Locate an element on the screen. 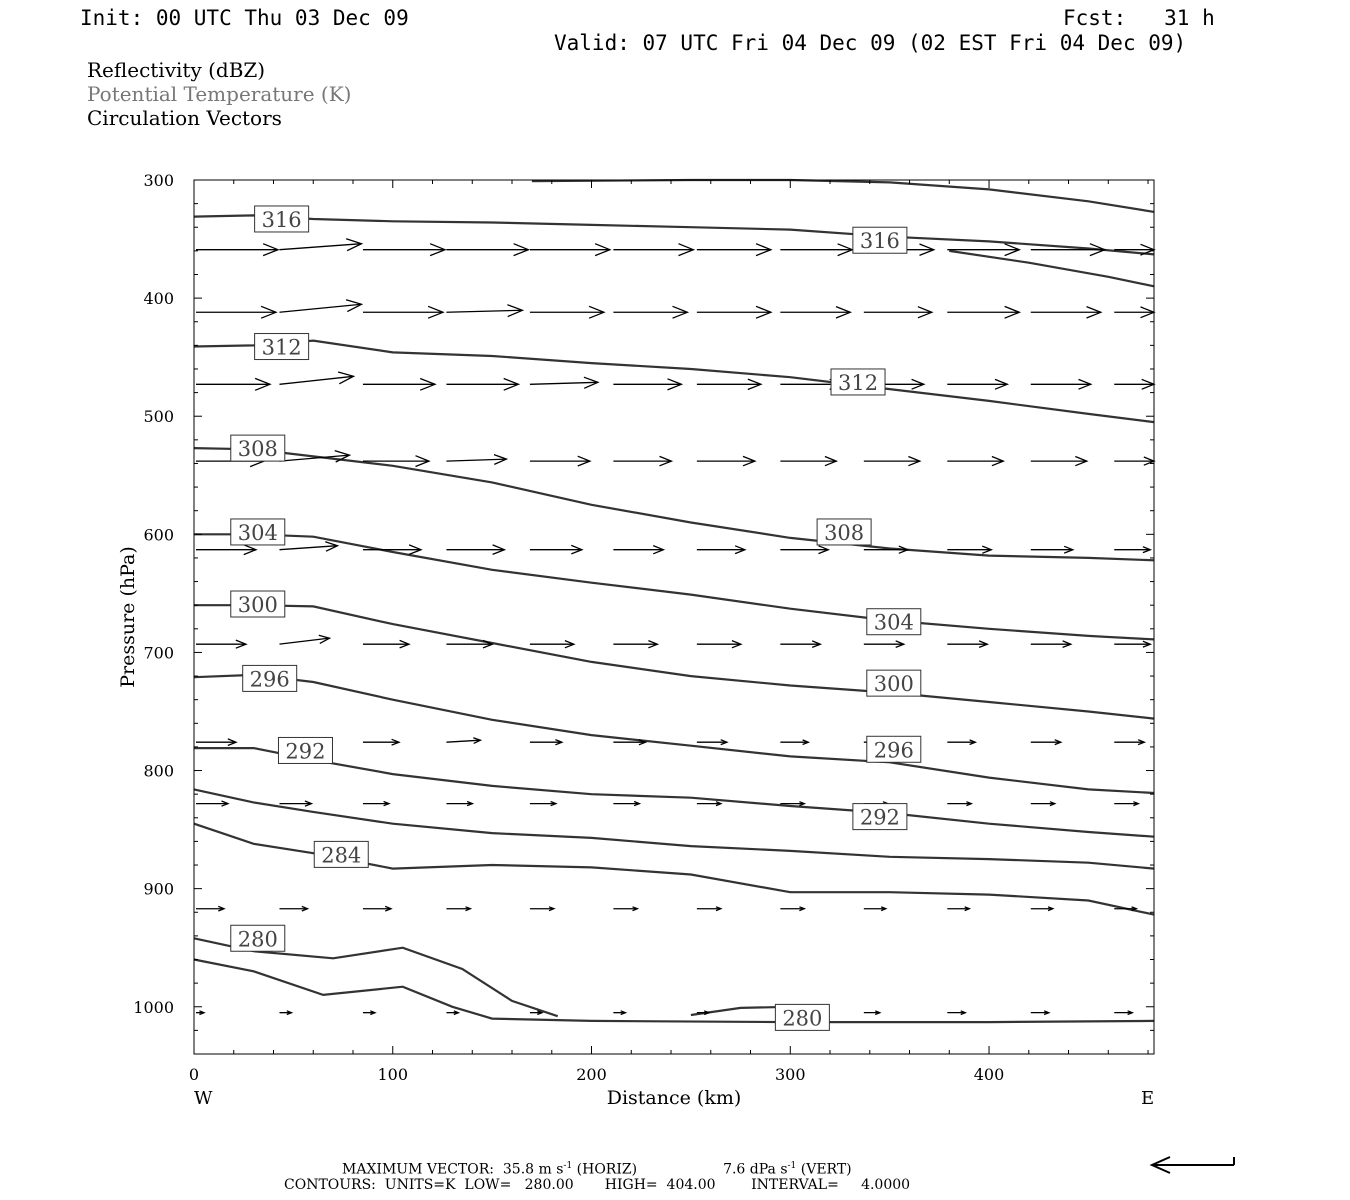 This screenshot has width=1350, height=1200. x-tick-label: 300 is located at coordinates (790, 1074).